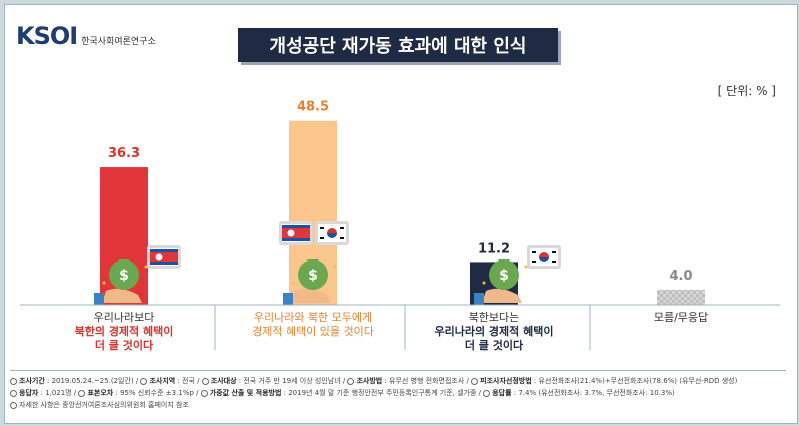 Image resolution: width=800 pixels, height=426 pixels. I want to click on money-hand-icon-3: $, so click(501, 282).